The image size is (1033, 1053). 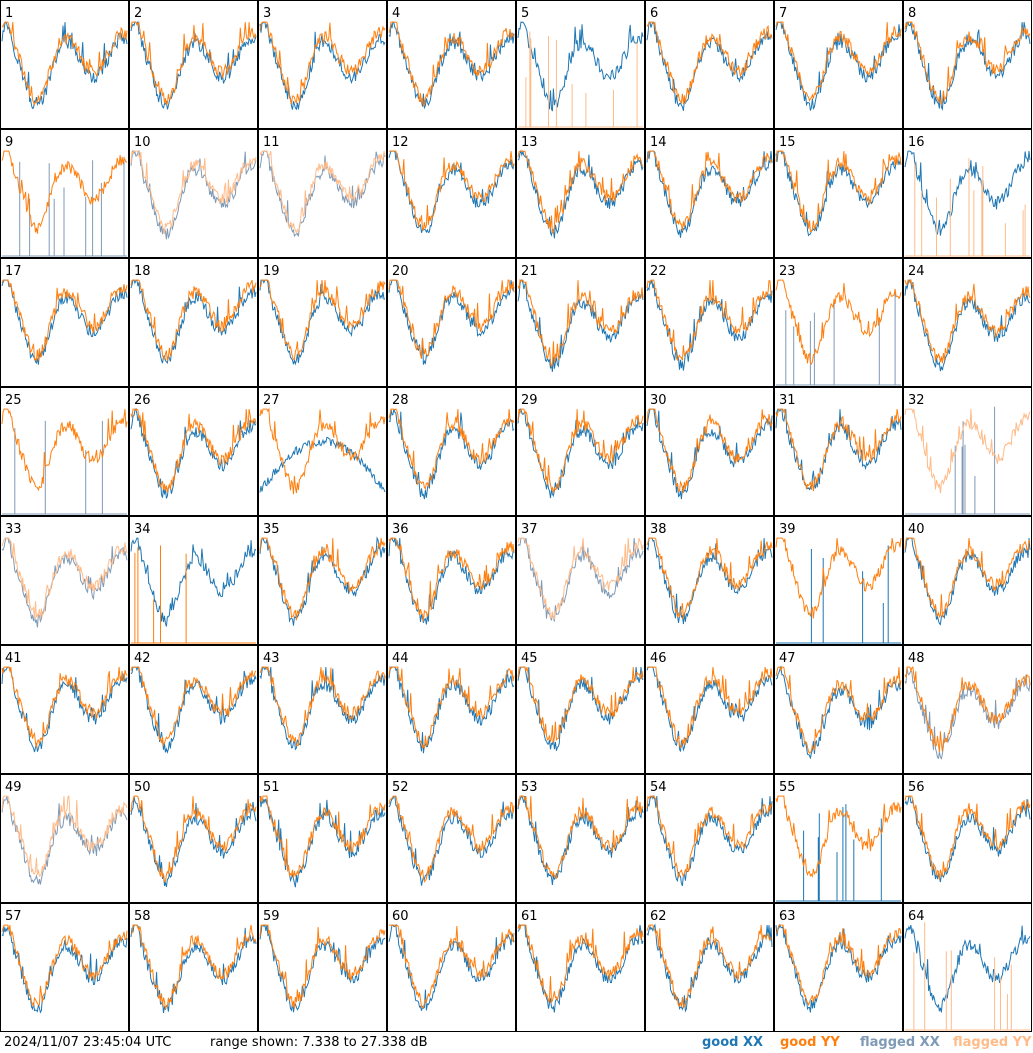 What do you see at coordinates (142, 142) in the screenshot?
I see `panel-label: 10` at bounding box center [142, 142].